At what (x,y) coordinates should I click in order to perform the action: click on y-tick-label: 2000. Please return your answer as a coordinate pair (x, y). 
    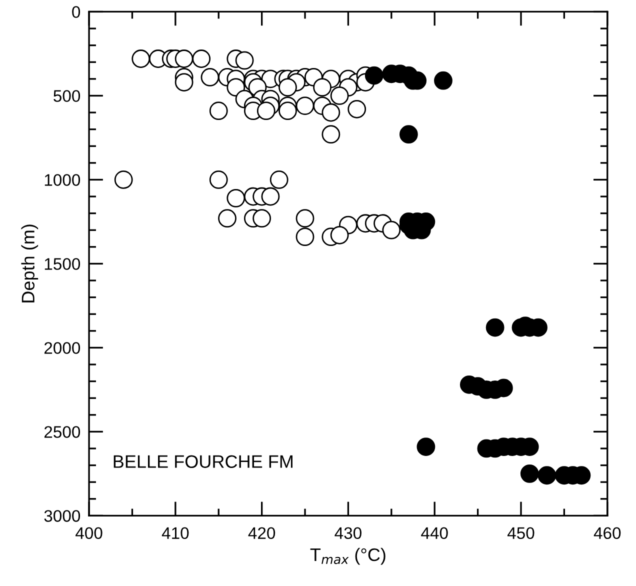
    Looking at the image, I should click on (62, 348).